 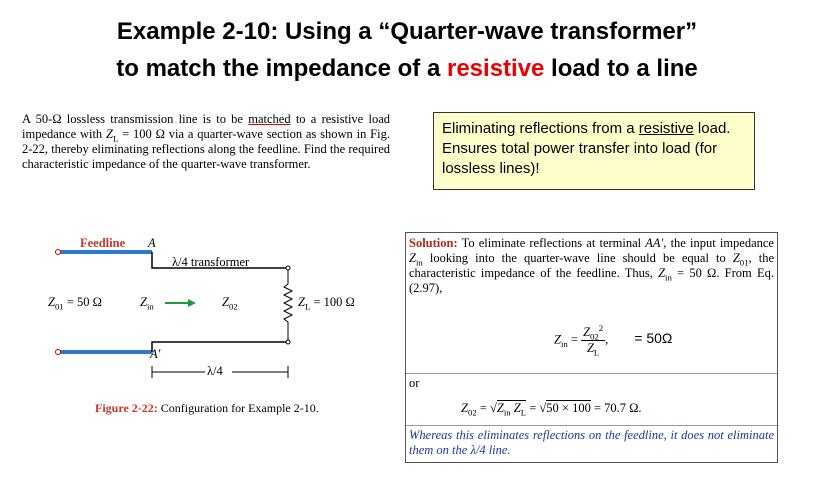 I want to click on text: = 50 Ω. From Eq. (2.97),, so click(x=592, y=280).